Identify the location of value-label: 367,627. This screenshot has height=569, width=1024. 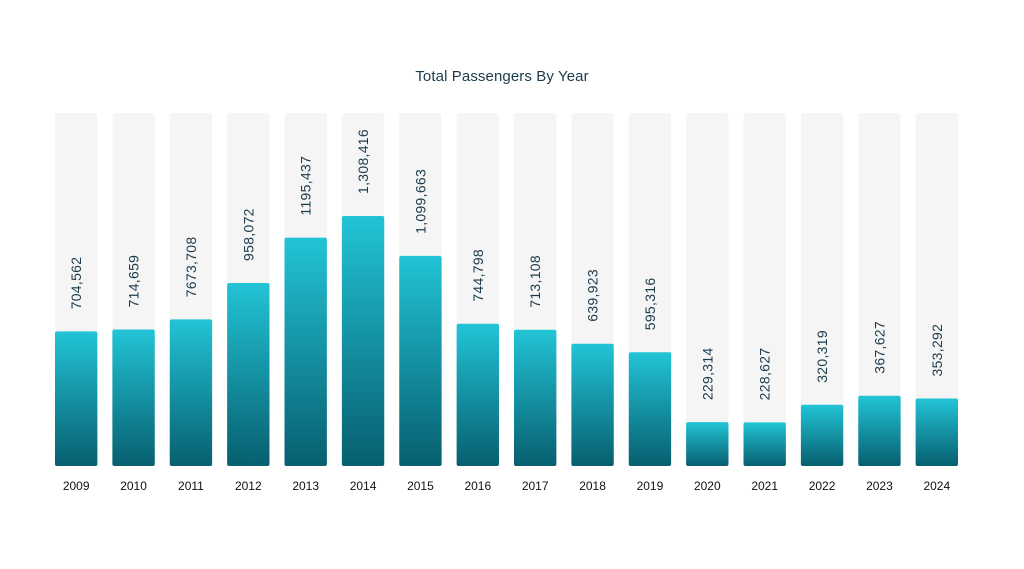
(879, 347).